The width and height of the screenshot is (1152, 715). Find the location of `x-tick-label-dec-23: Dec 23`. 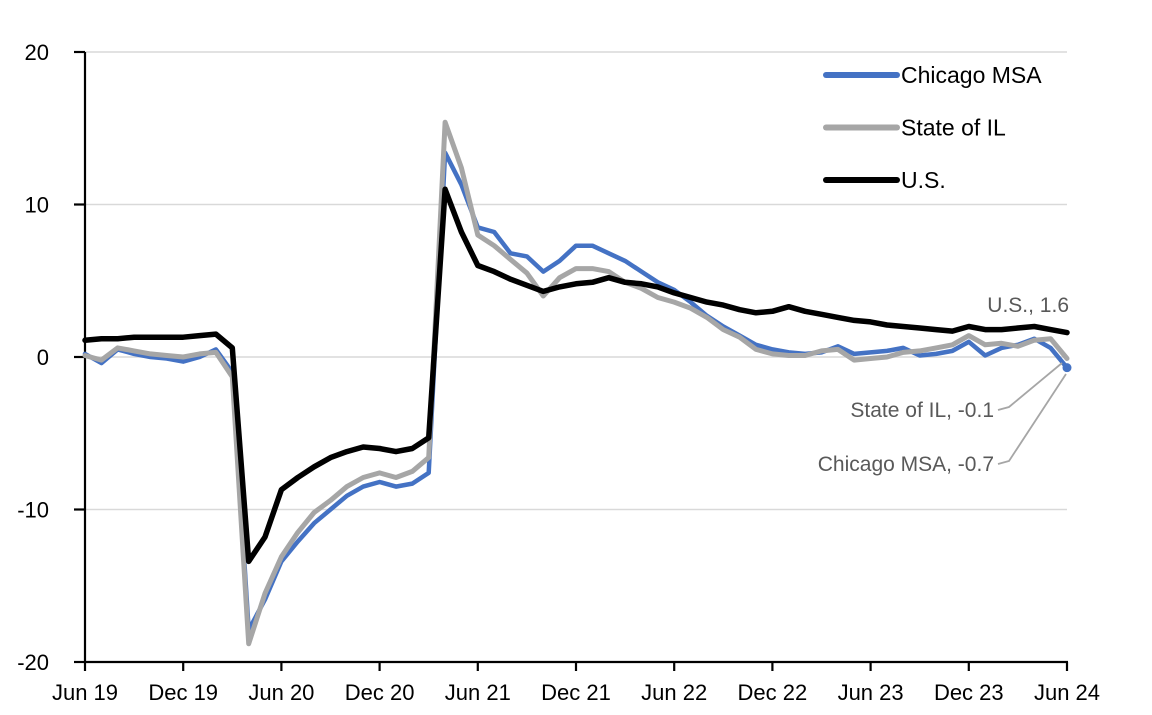

x-tick-label-dec-23: Dec 23 is located at coordinates (969, 692).